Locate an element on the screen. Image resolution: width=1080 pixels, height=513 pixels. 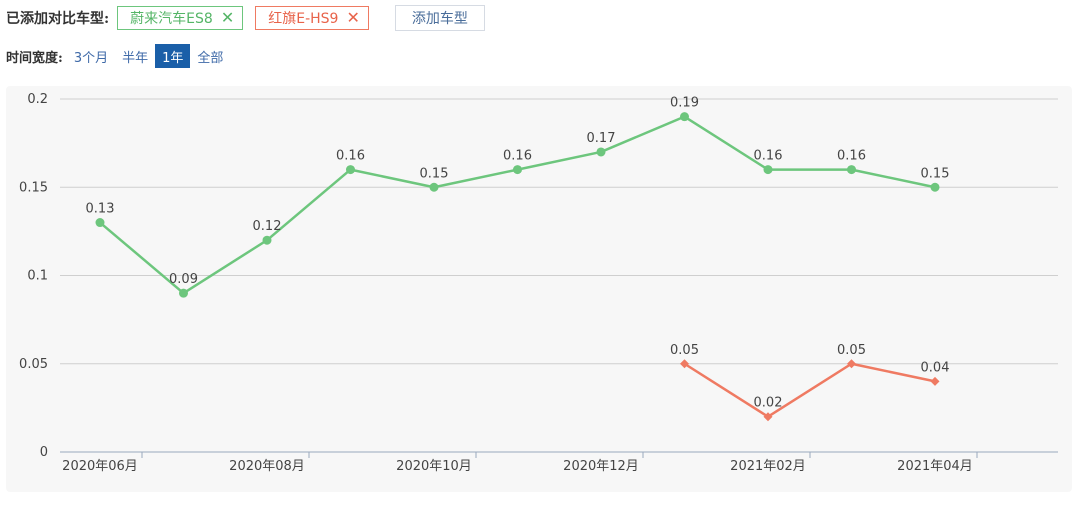
compare-label: 已添加对比车型: is located at coordinates (58, 19).